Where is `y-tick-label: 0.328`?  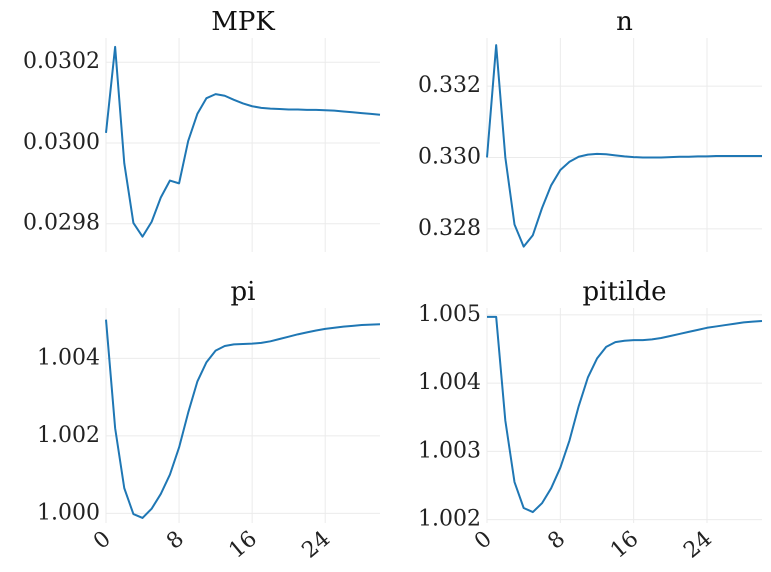 y-tick-label: 0.328 is located at coordinates (449, 228).